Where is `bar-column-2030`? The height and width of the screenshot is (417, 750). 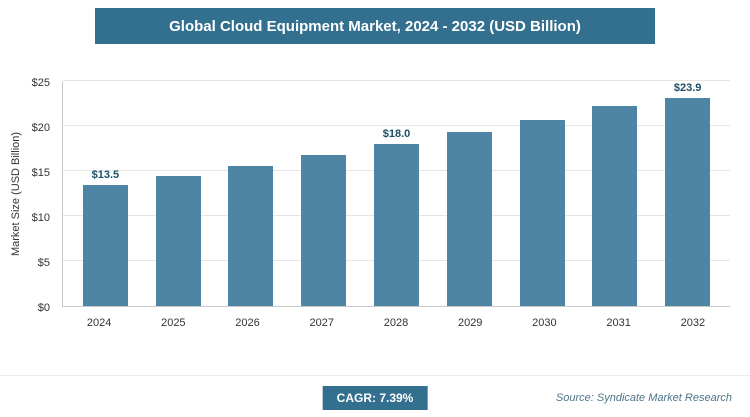
bar-column-2030 is located at coordinates (542, 194).